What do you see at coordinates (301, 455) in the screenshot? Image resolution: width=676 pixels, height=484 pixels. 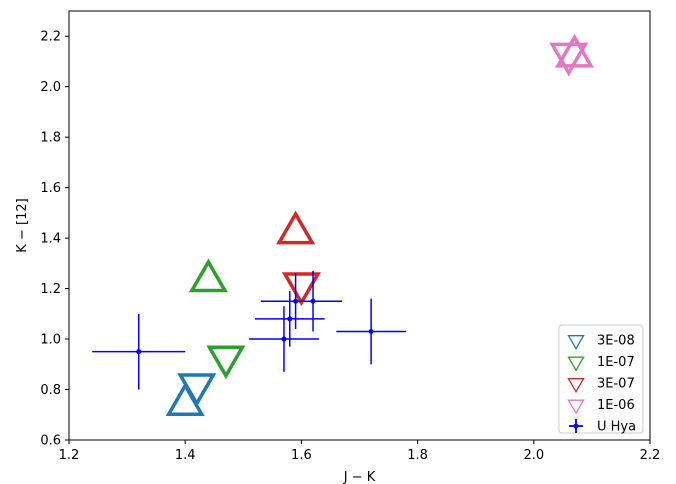 I see `x-tick-label: 1.6` at bounding box center [301, 455].